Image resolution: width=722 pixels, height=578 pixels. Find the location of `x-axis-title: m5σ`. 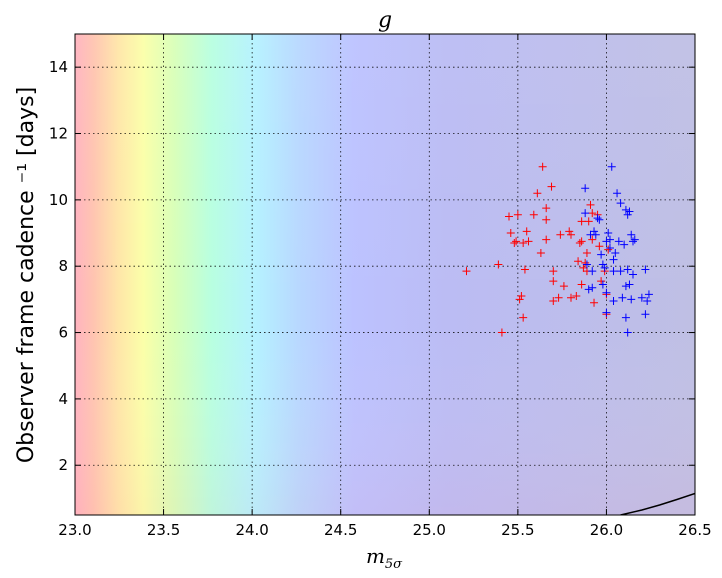

x-axis-title: m5σ is located at coordinates (384, 558).